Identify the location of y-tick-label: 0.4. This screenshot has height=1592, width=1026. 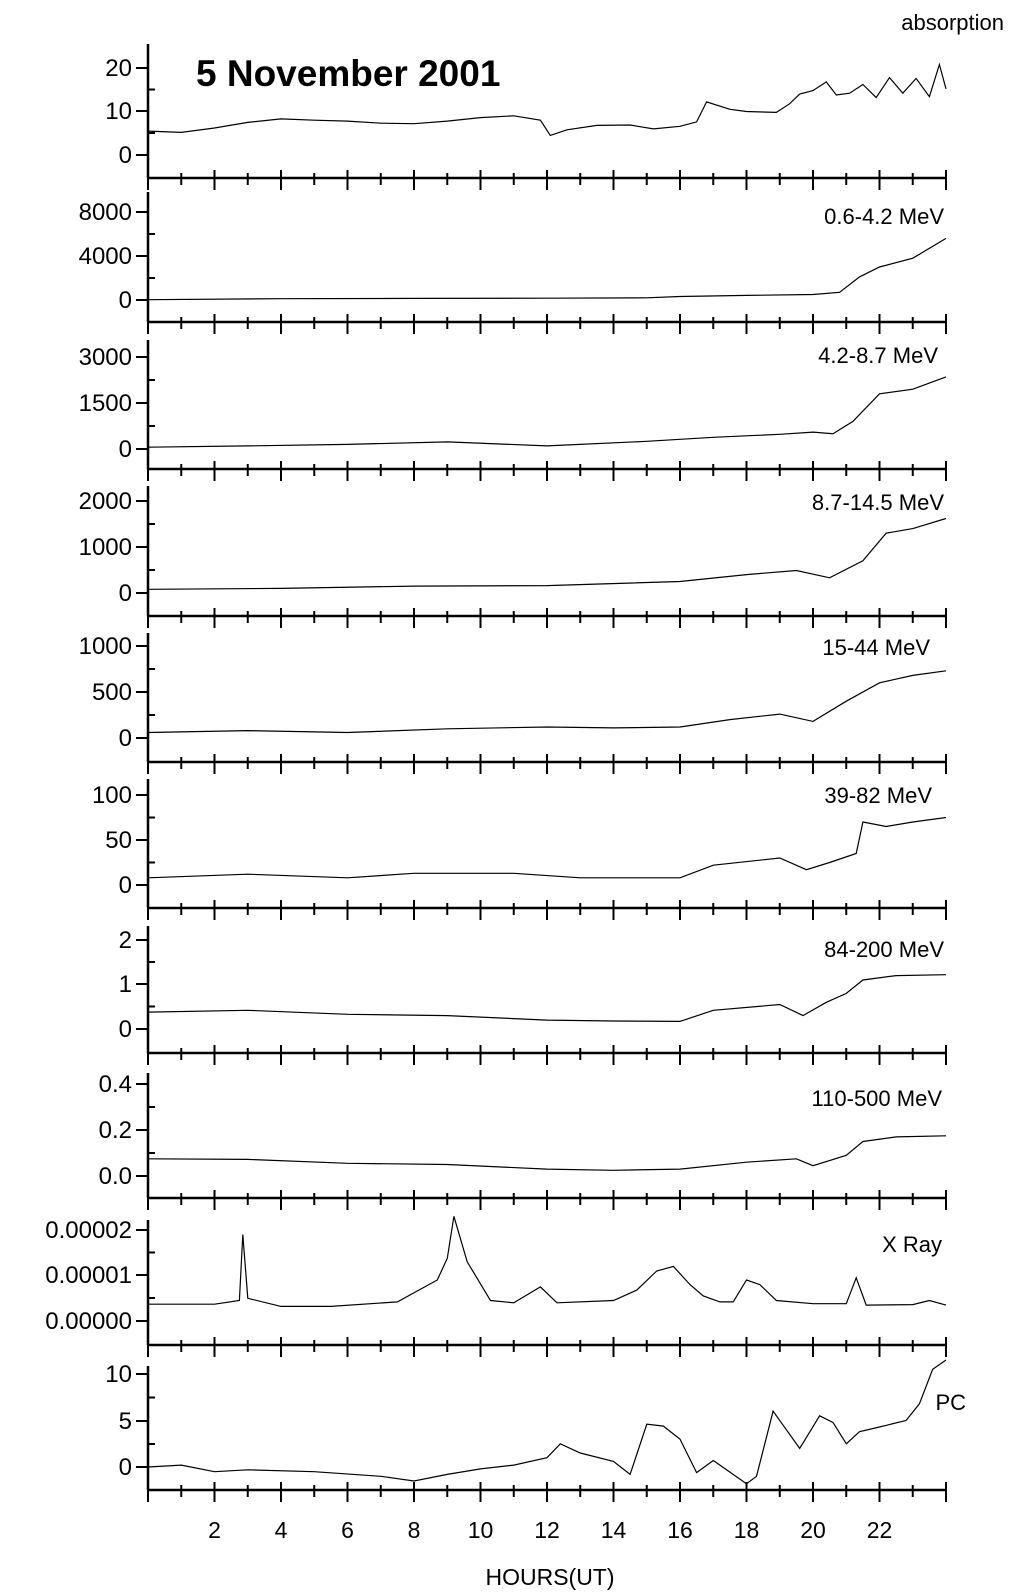
(115, 1084).